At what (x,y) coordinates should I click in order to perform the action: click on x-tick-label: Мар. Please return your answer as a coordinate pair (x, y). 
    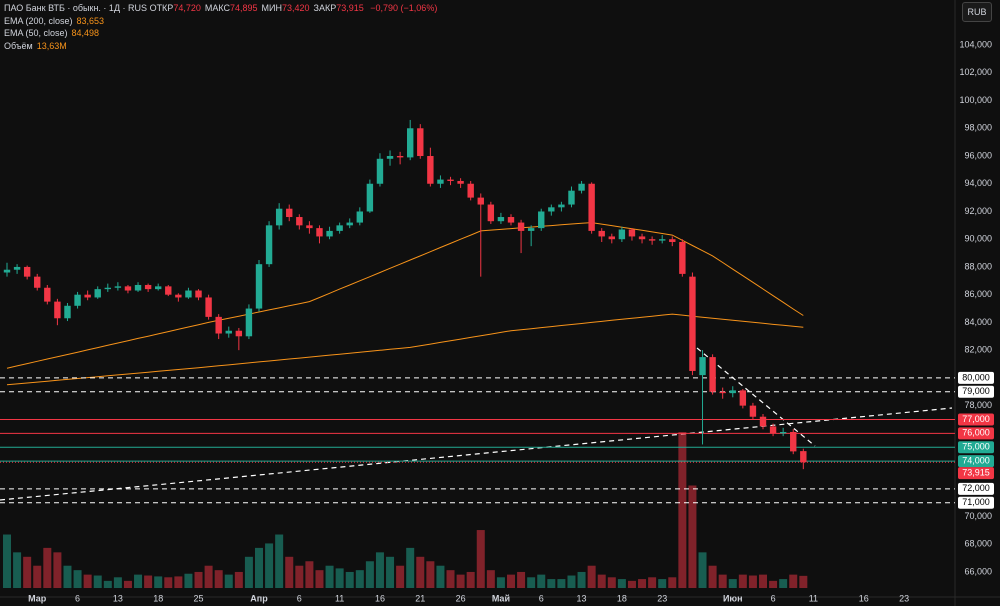
    Looking at the image, I should click on (37, 598).